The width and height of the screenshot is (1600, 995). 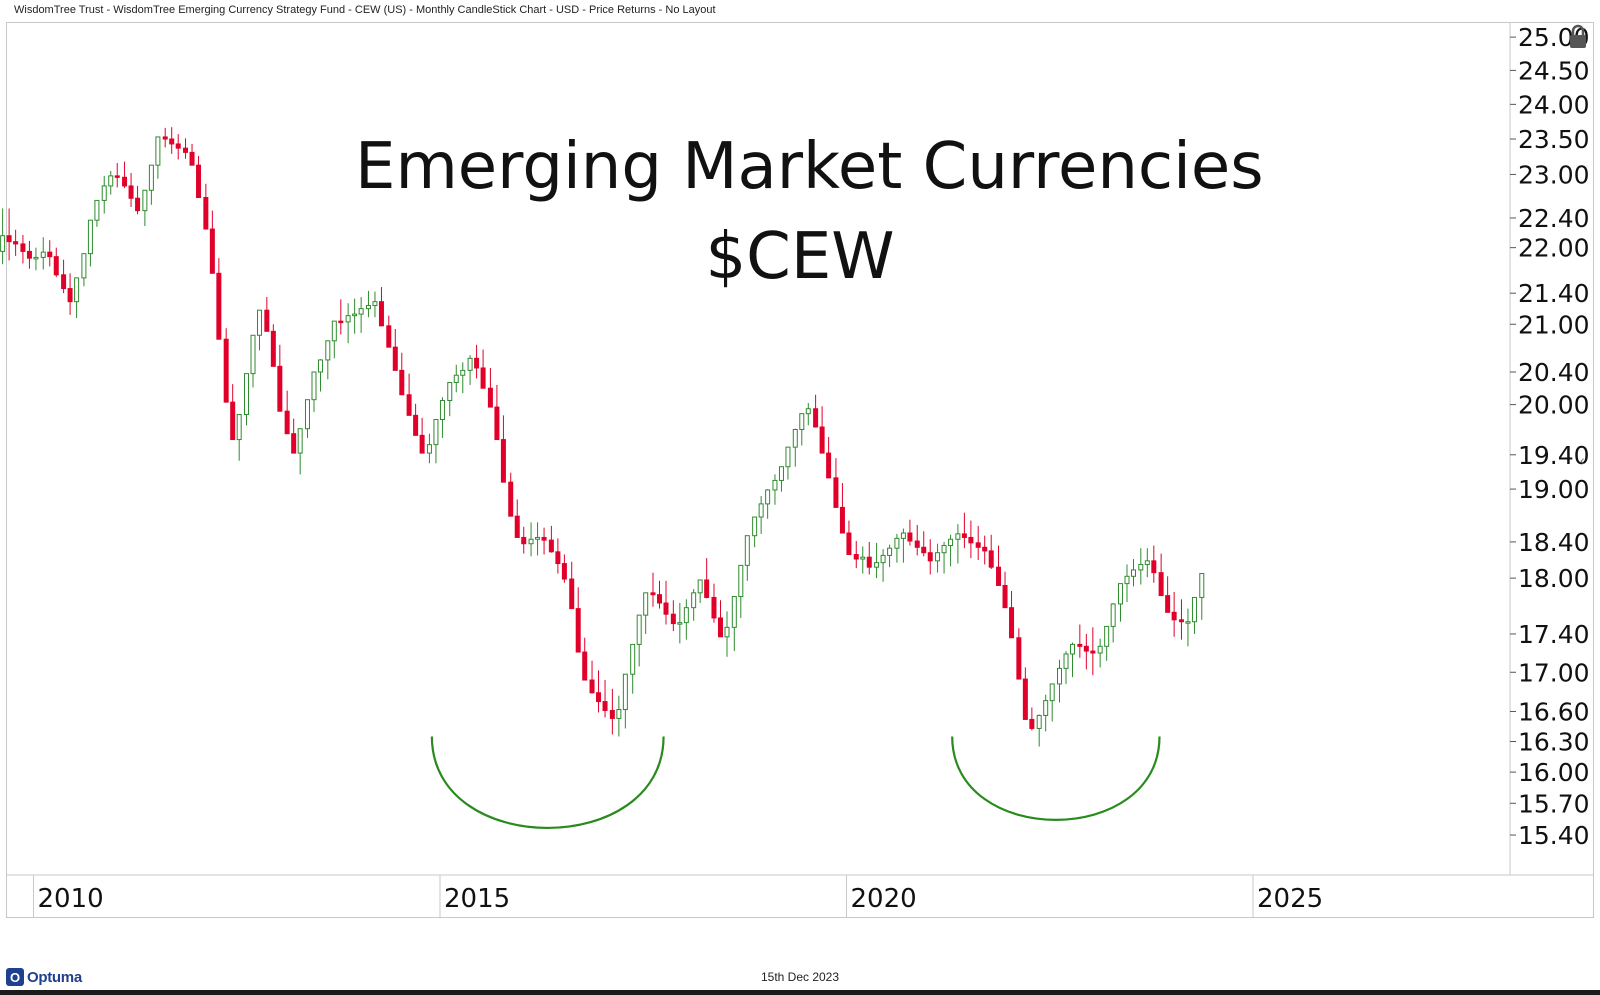 I want to click on y-tick-label: 23.50, so click(x=1554, y=139).